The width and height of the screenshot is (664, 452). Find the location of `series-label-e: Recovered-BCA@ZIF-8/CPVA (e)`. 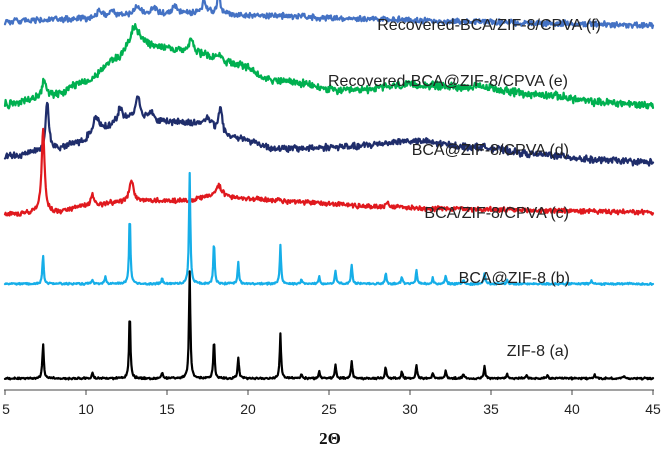

series-label-e: Recovered-BCA@ZIF-8/CPVA (e) is located at coordinates (448, 81).